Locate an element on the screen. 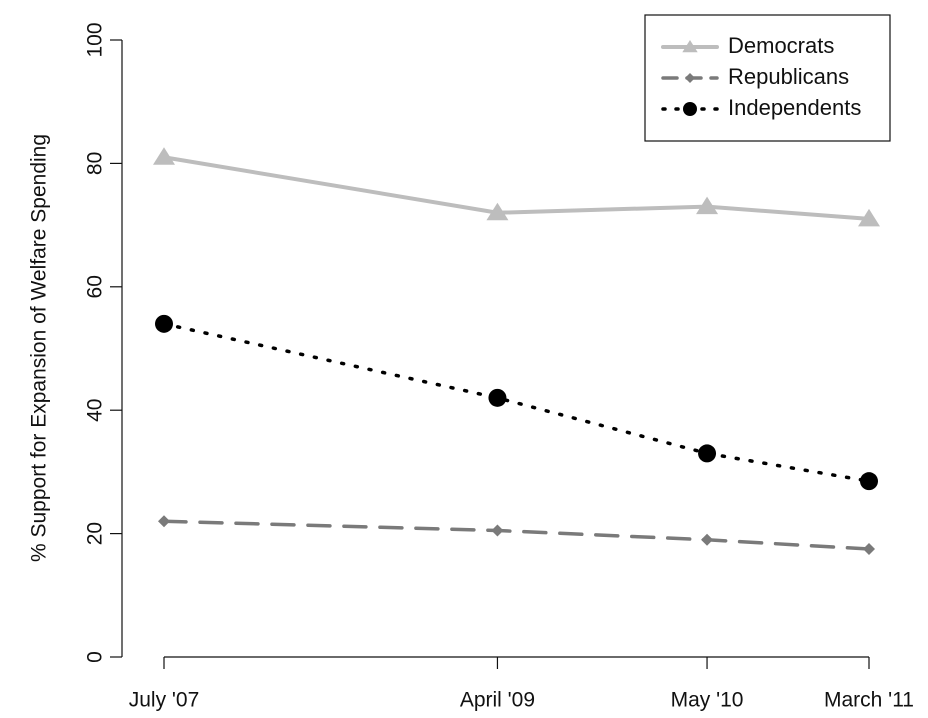  x-tick-label: July '07 is located at coordinates (164, 700).